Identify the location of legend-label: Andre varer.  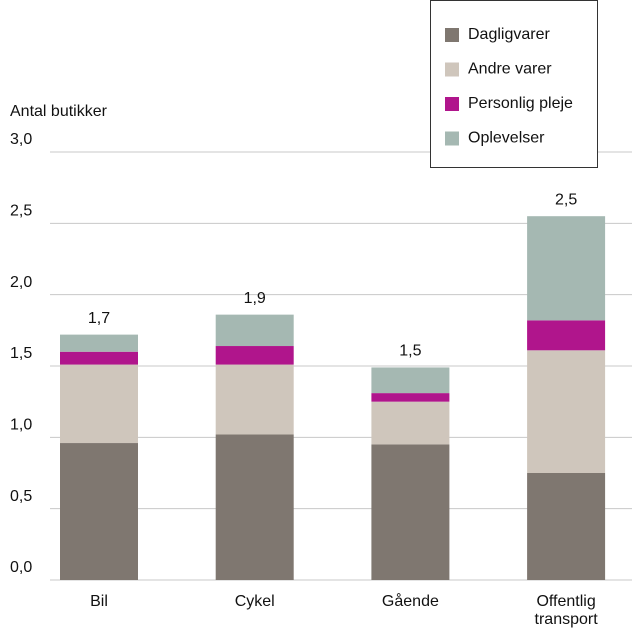
(510, 69).